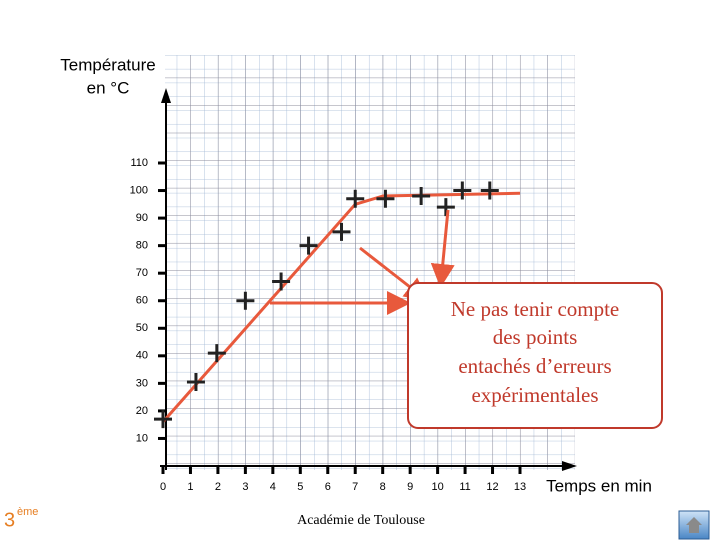 This screenshot has height=540, width=720. What do you see at coordinates (361, 520) in the screenshot?
I see `academy: Académie de Toulouse` at bounding box center [361, 520].